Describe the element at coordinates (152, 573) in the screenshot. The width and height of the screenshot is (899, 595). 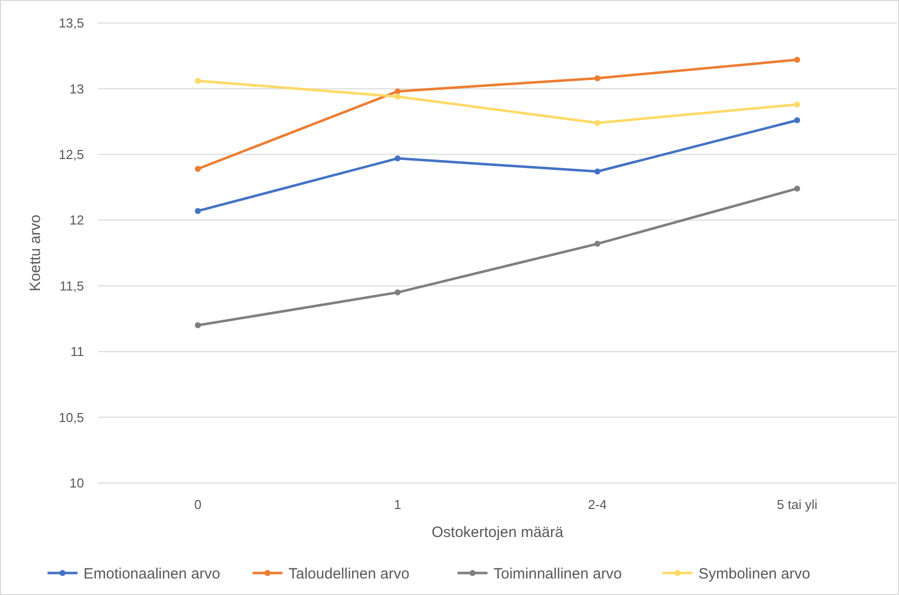
I see `legend-label: Emotionaalinen arvo` at that location.